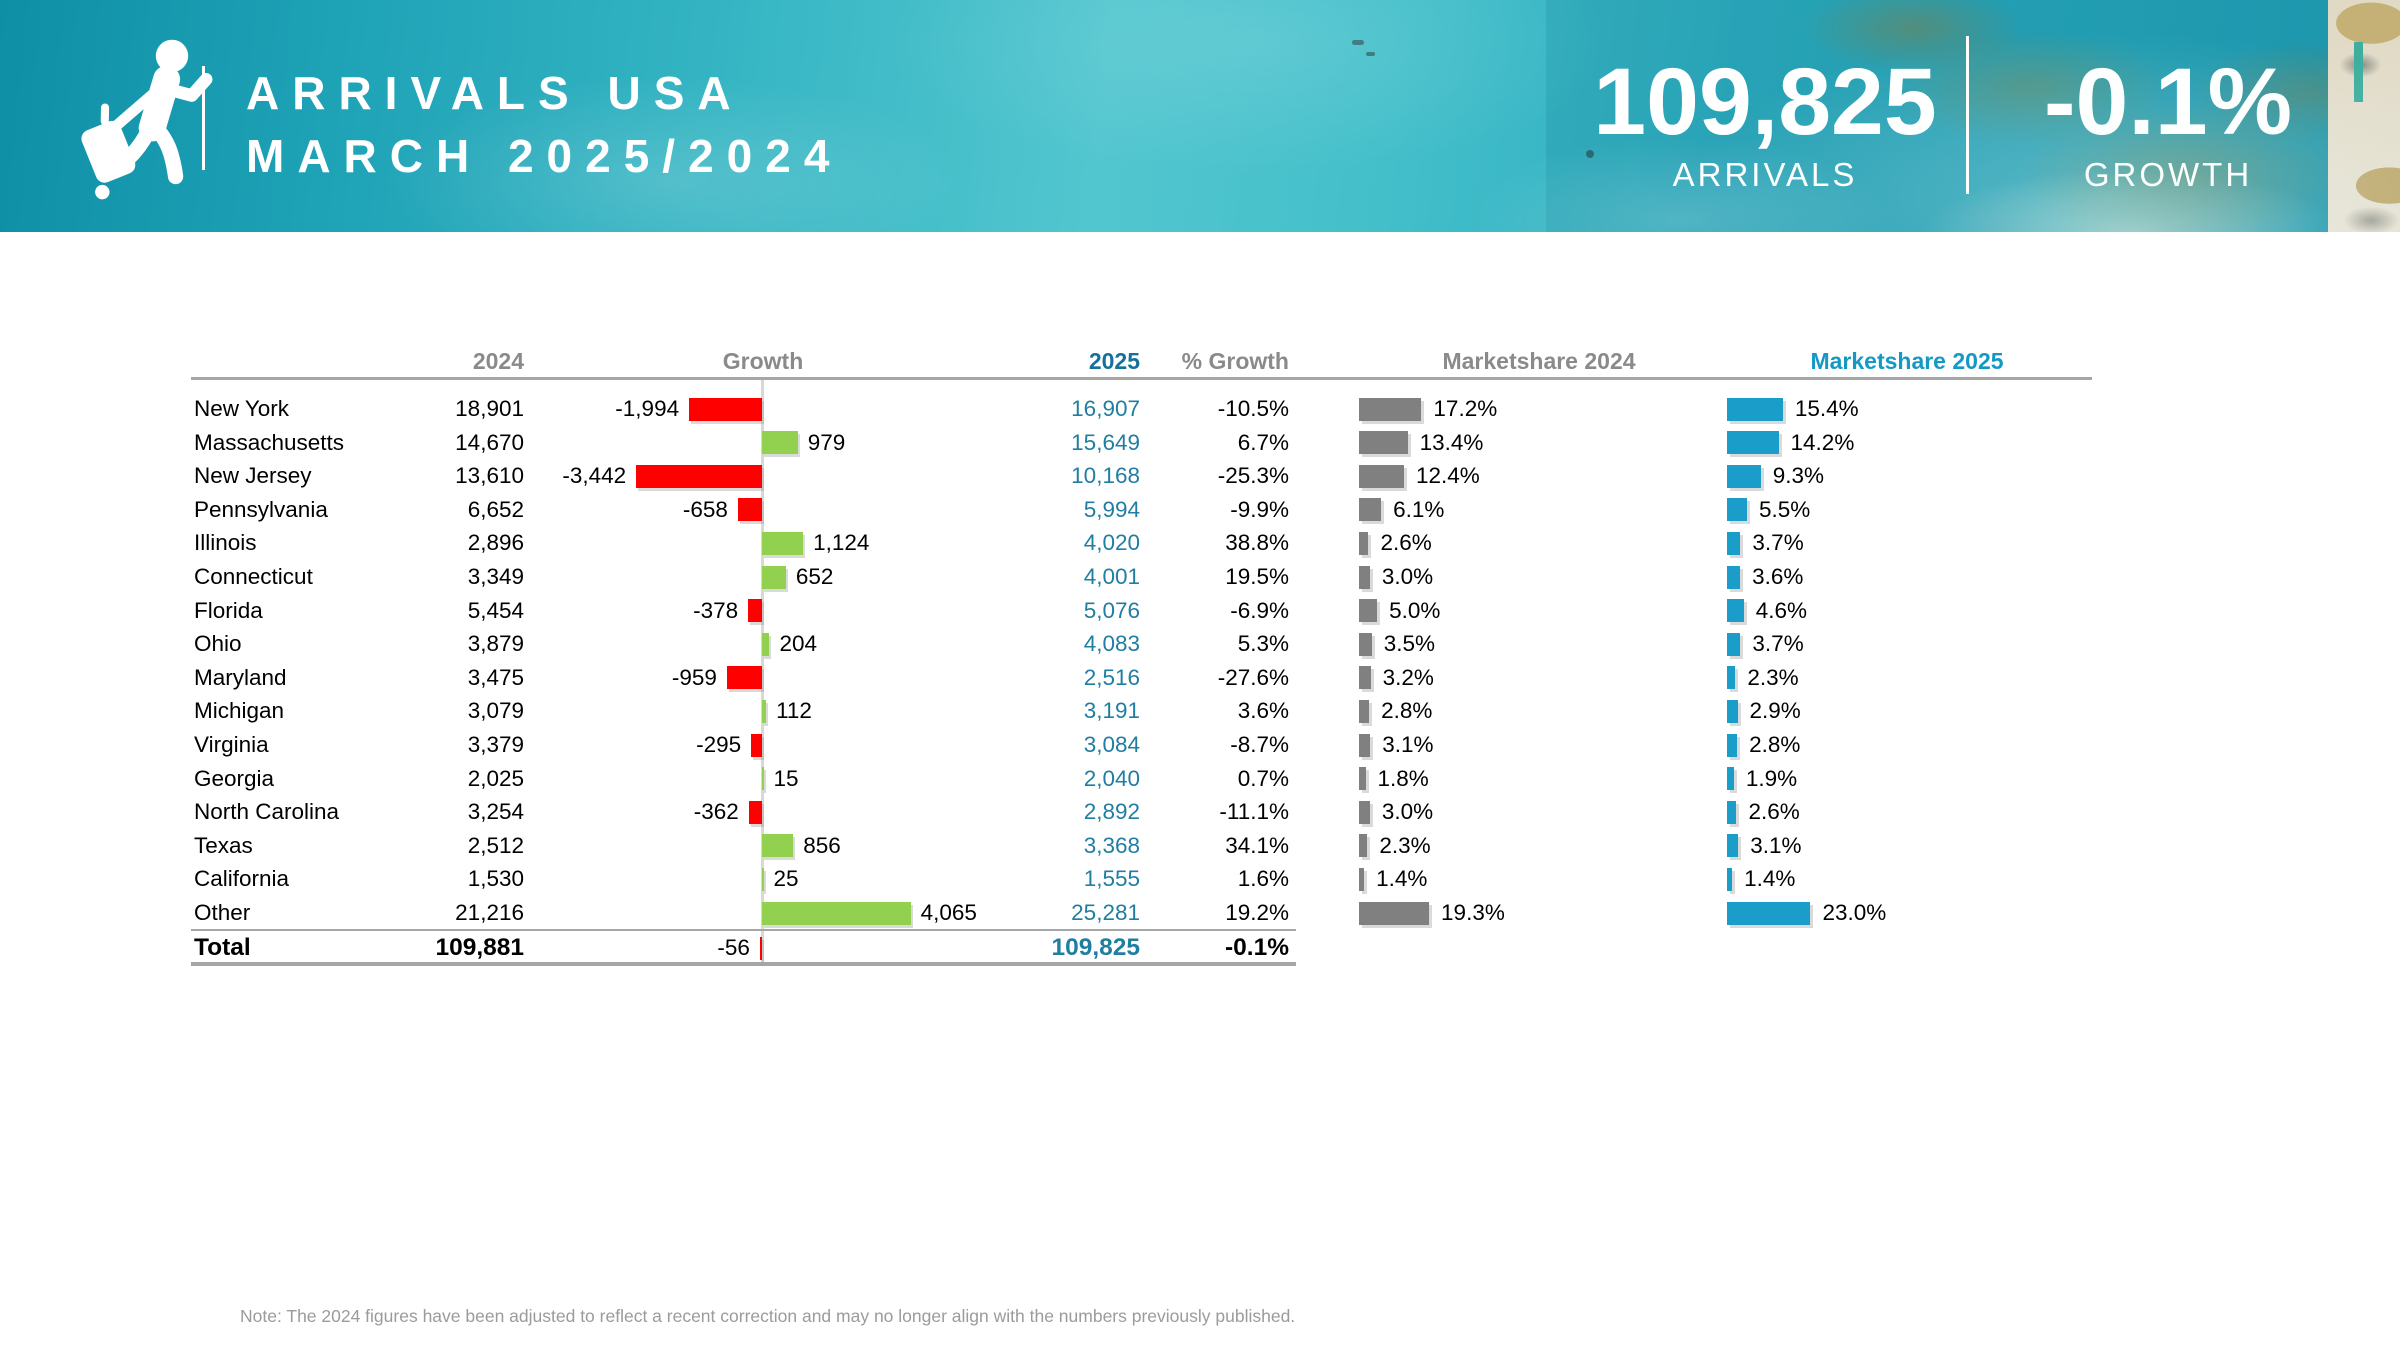 Image resolution: width=2400 pixels, height=1350 pixels. I want to click on state-name: Other, so click(222, 912).